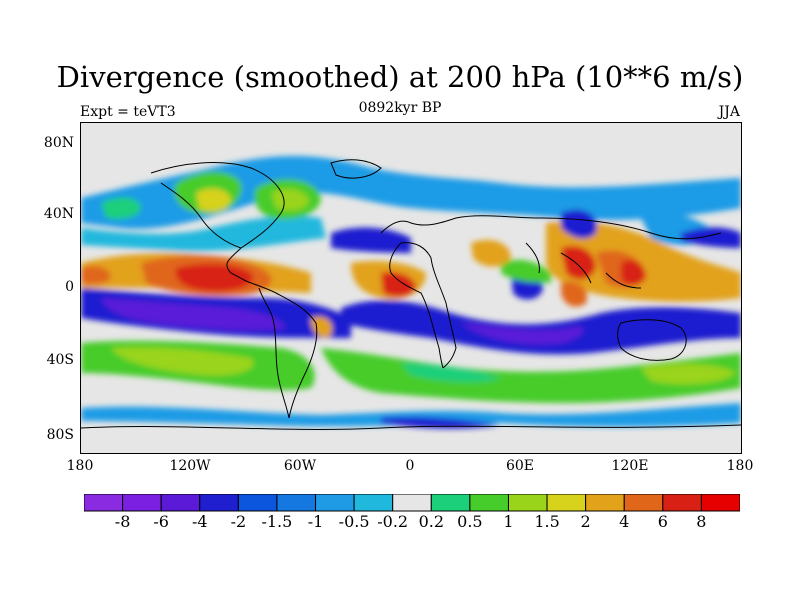 This screenshot has width=800, height=600. What do you see at coordinates (354, 521) in the screenshot?
I see `colorbar-tick-label: -0.5` at bounding box center [354, 521].